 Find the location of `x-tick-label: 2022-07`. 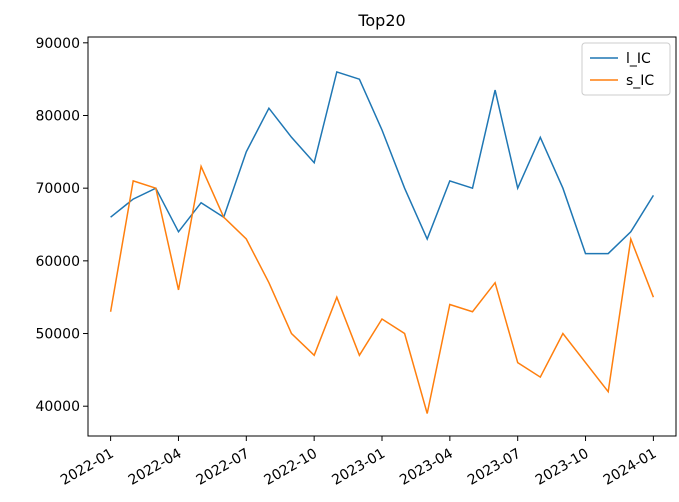

x-tick-label: 2022-07 is located at coordinates (223, 467).